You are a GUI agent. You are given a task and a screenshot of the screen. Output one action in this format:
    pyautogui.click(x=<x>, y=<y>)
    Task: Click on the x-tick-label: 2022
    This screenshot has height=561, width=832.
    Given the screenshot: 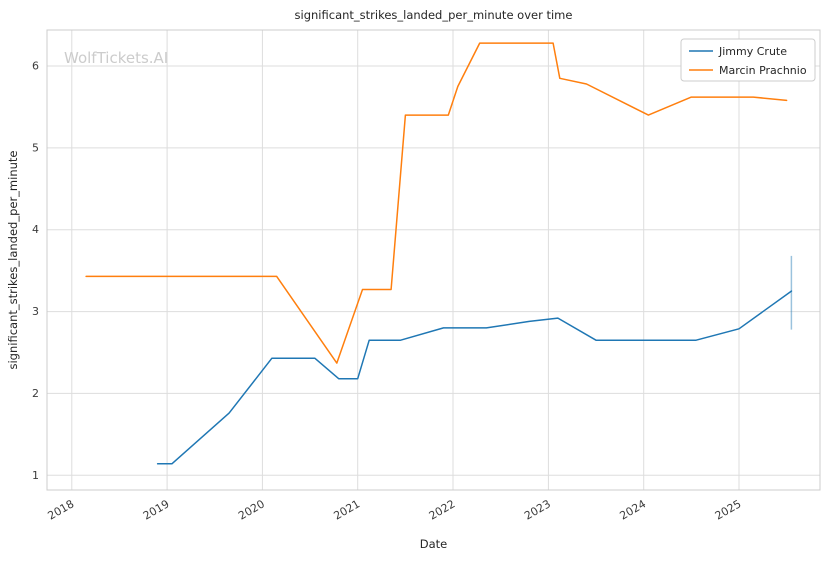 What is the action you would take?
    pyautogui.click(x=442, y=509)
    